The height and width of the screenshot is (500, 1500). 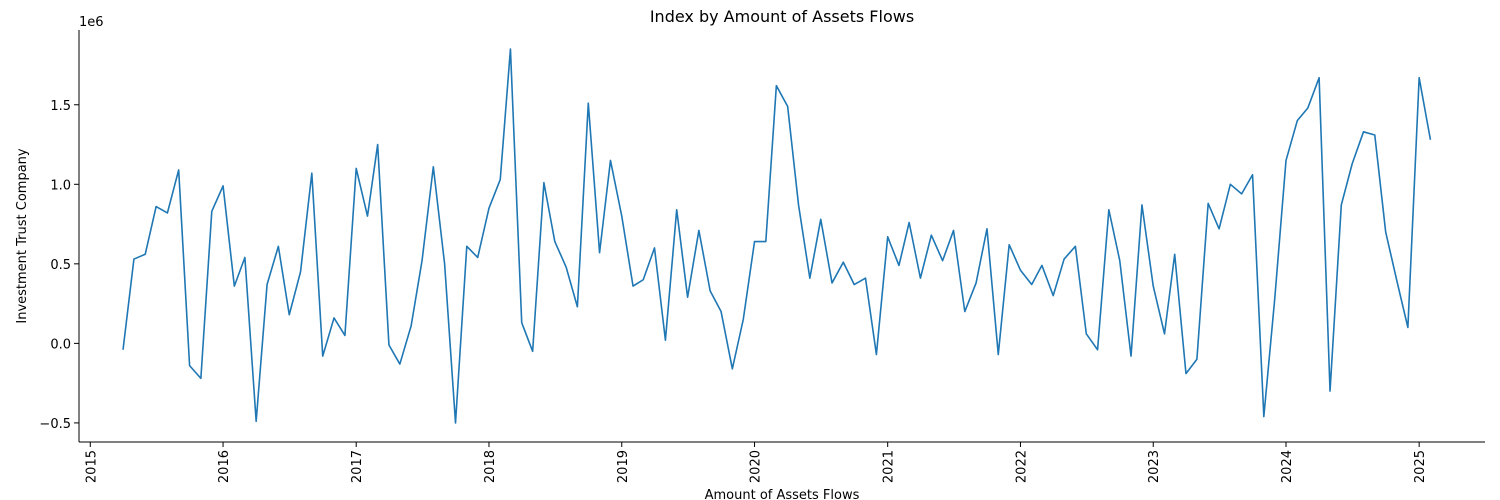 What do you see at coordinates (1287, 466) in the screenshot?
I see `x-tick-label: 2024` at bounding box center [1287, 466].